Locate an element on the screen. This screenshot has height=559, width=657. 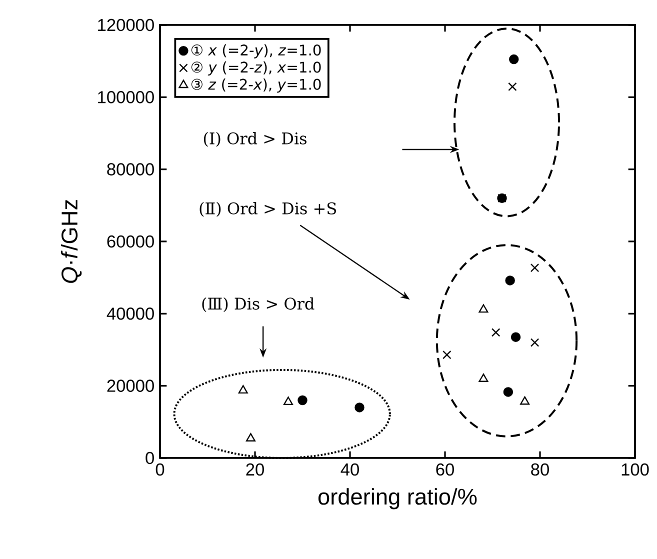
y-tick-label: 20000 is located at coordinates (130, 386).